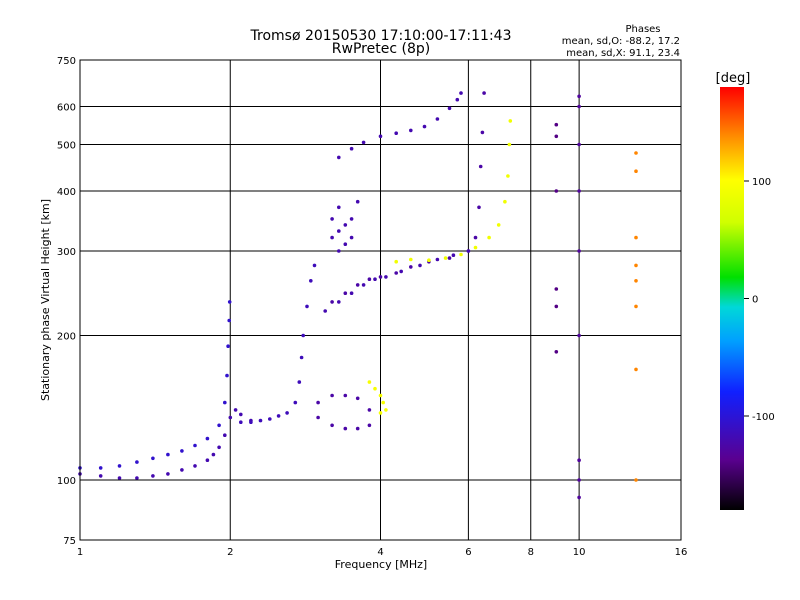 The height and width of the screenshot is (600, 800). I want to click on x-tick-label: 6, so click(468, 552).